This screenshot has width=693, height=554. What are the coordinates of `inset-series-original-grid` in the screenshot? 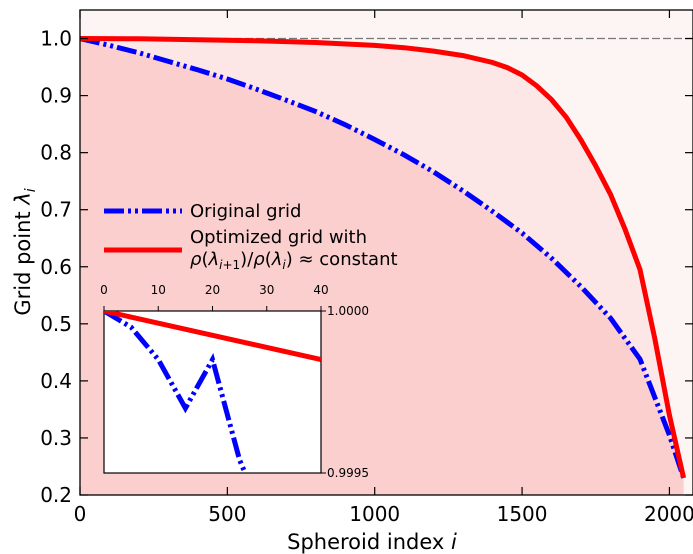 It's located at (176, 392).